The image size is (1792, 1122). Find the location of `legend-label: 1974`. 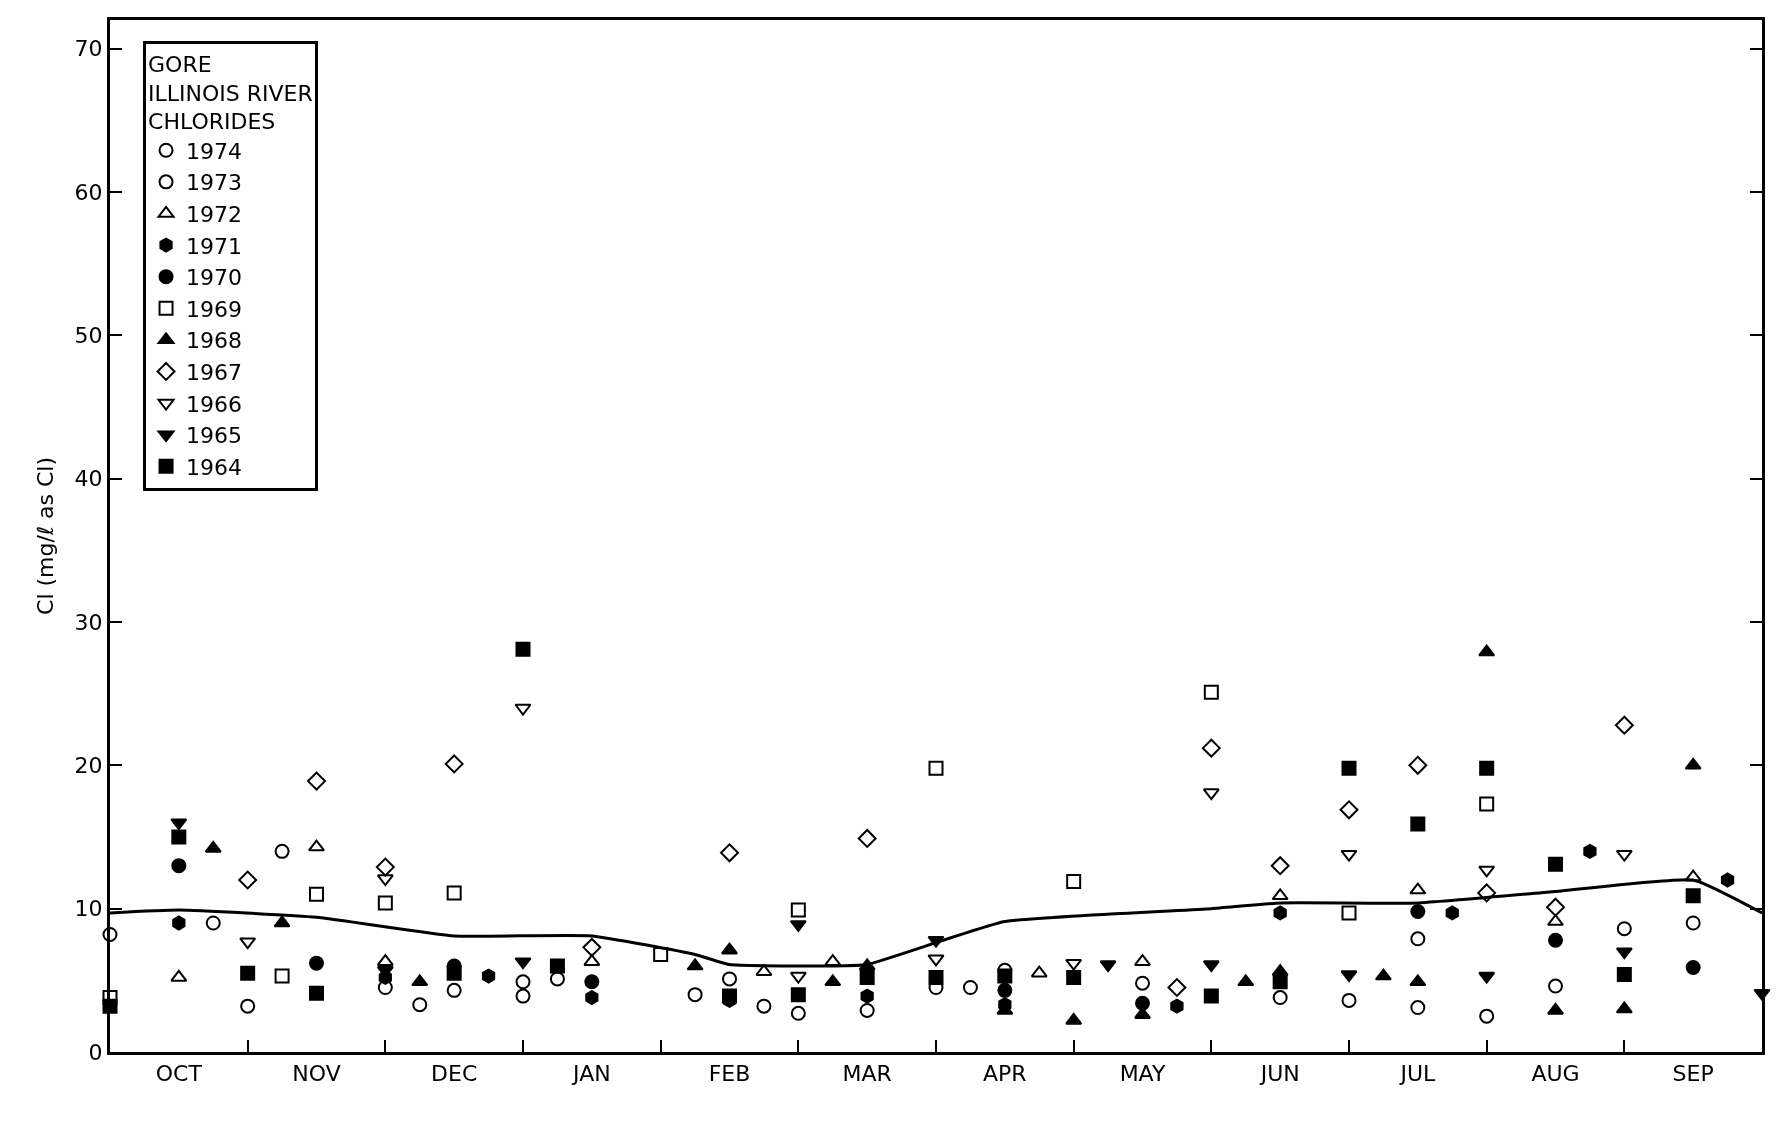

legend-label: 1974 is located at coordinates (214, 151).